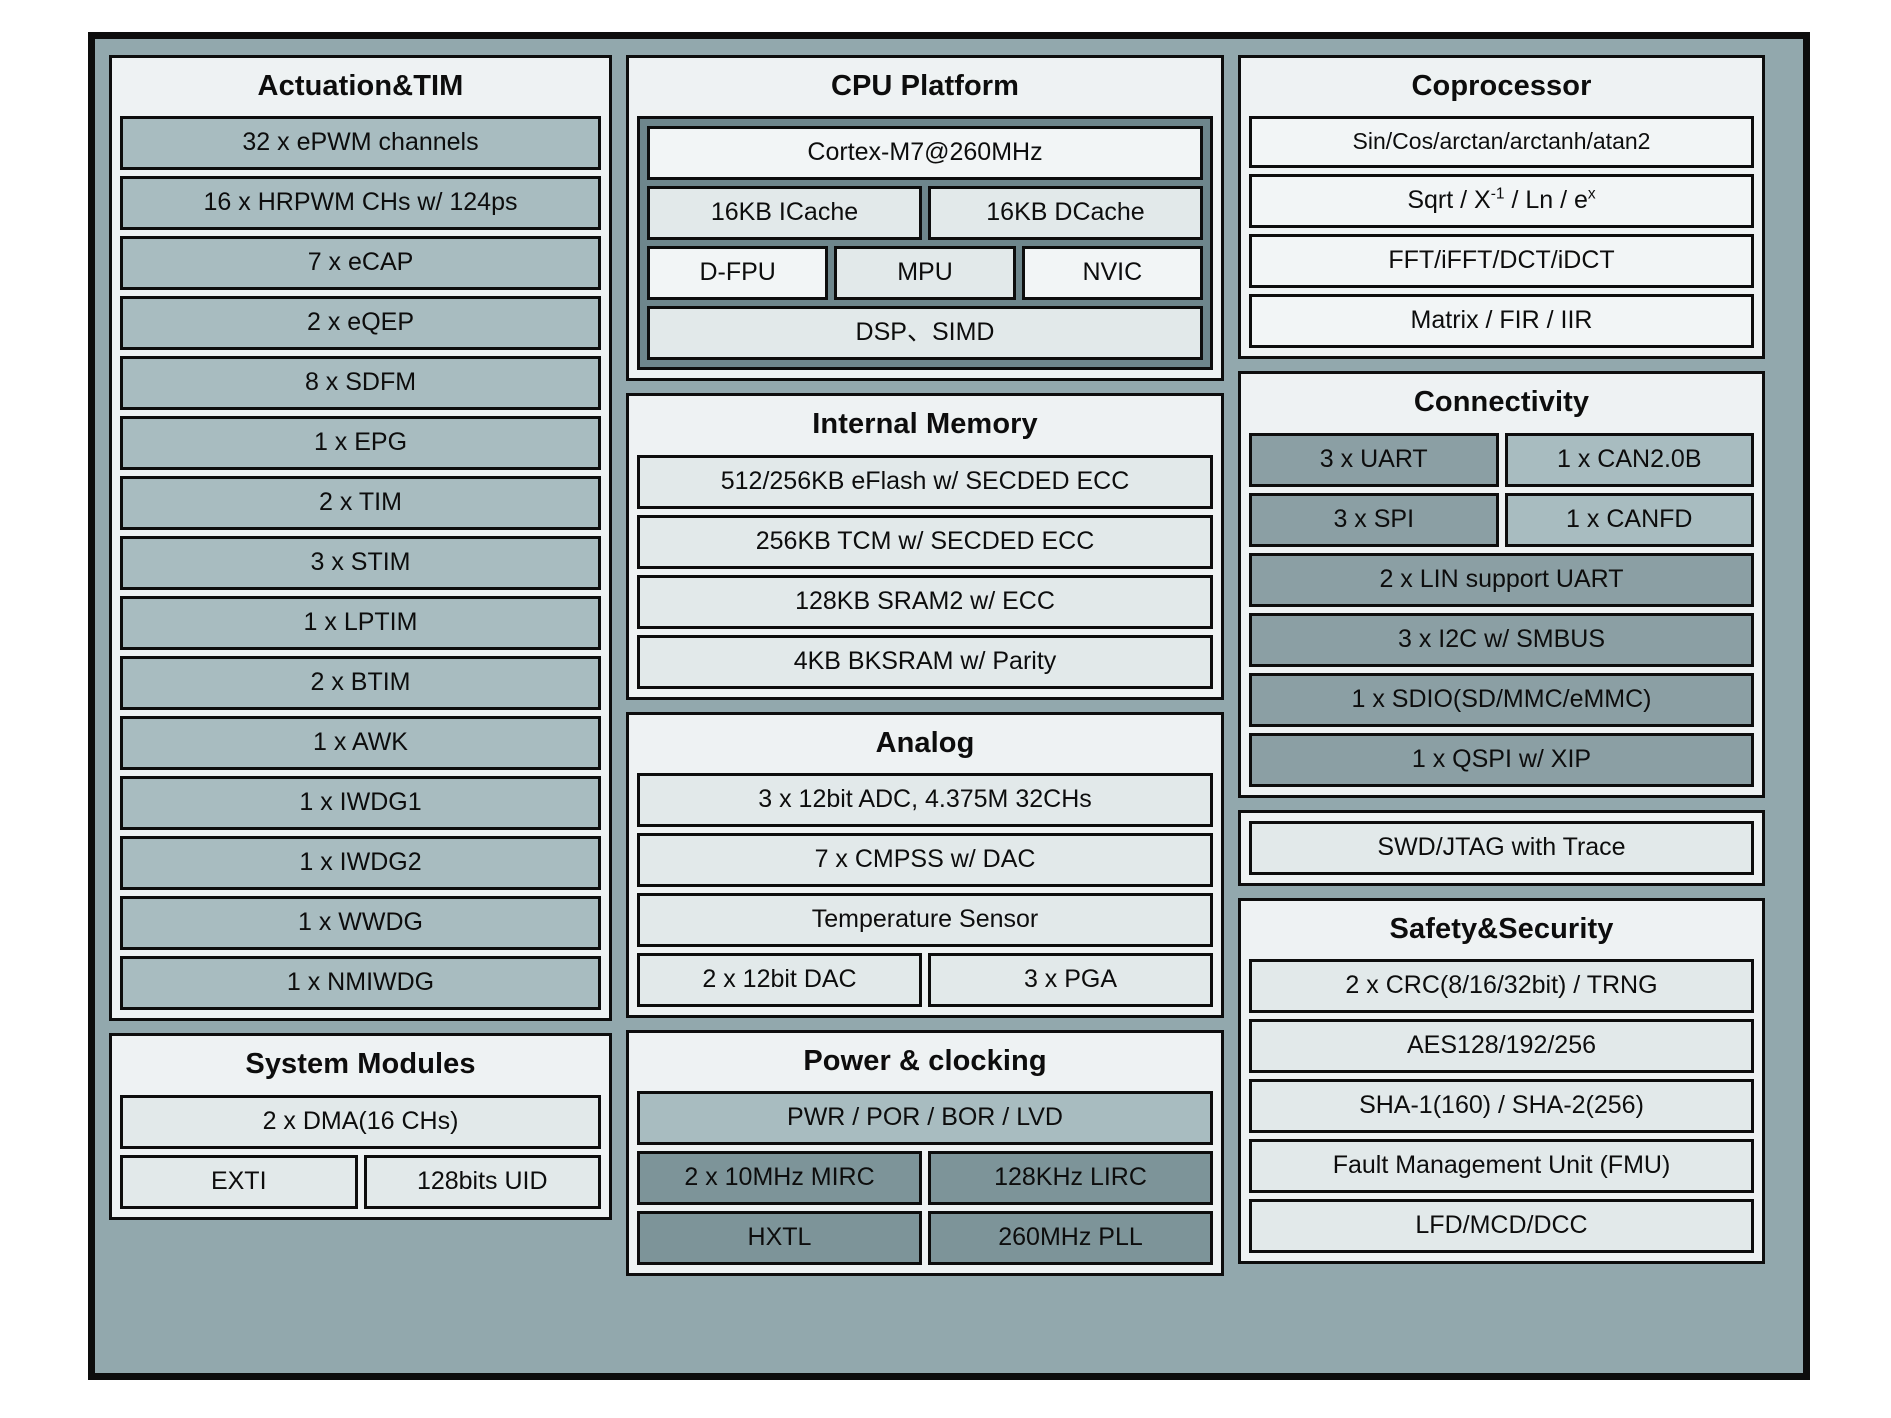  I want to click on cell-mpu: MPU, so click(925, 273).